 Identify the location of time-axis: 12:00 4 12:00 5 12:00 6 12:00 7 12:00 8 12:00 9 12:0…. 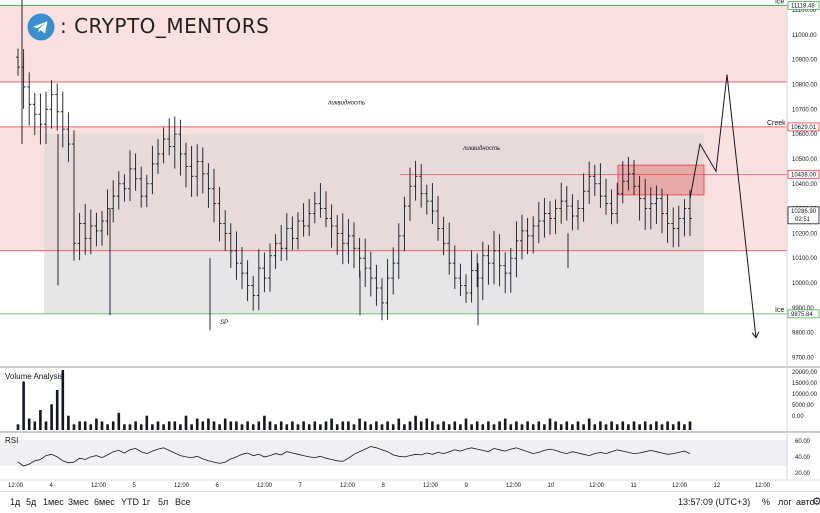
(410, 484).